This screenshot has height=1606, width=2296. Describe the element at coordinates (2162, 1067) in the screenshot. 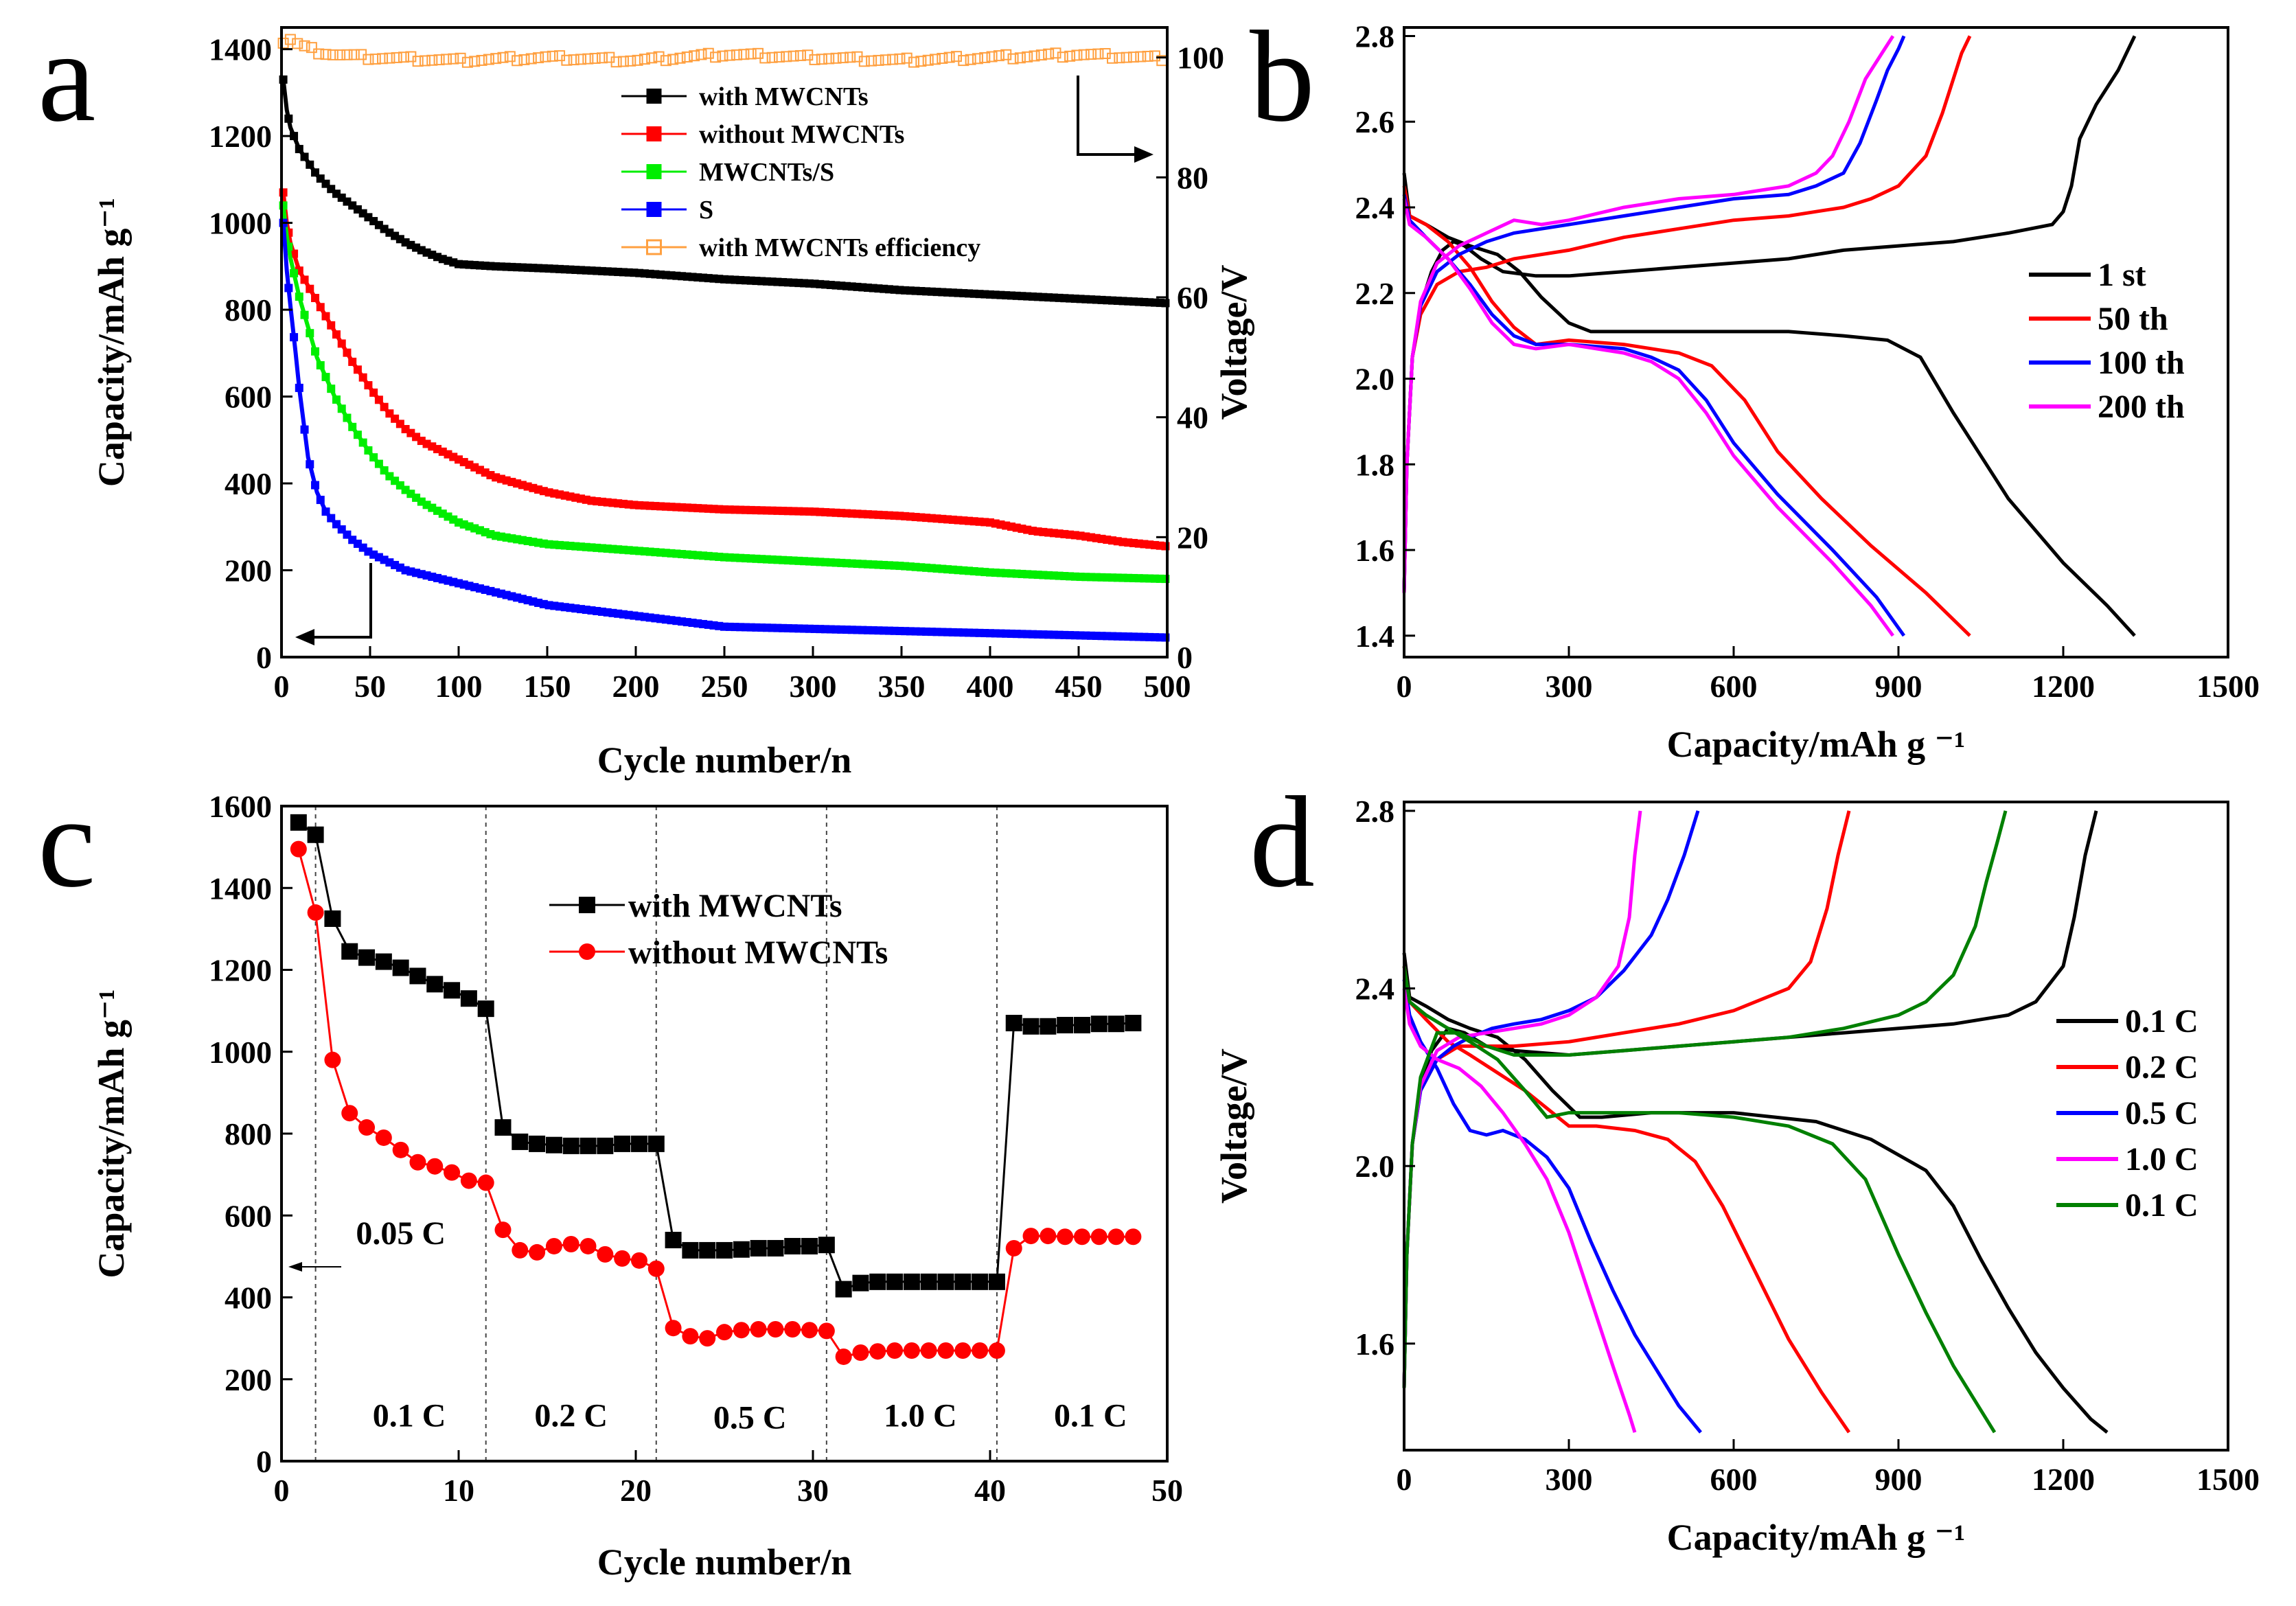

I see `legend-label-1: 0.2 C` at that location.